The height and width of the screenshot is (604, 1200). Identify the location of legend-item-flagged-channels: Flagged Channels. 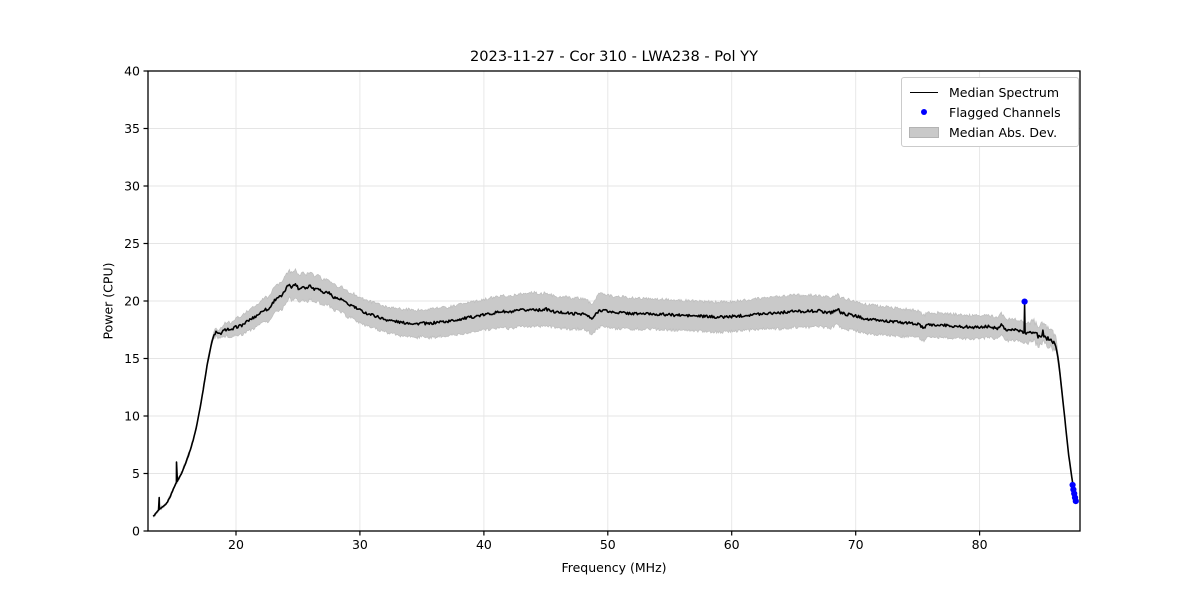
(990, 112).